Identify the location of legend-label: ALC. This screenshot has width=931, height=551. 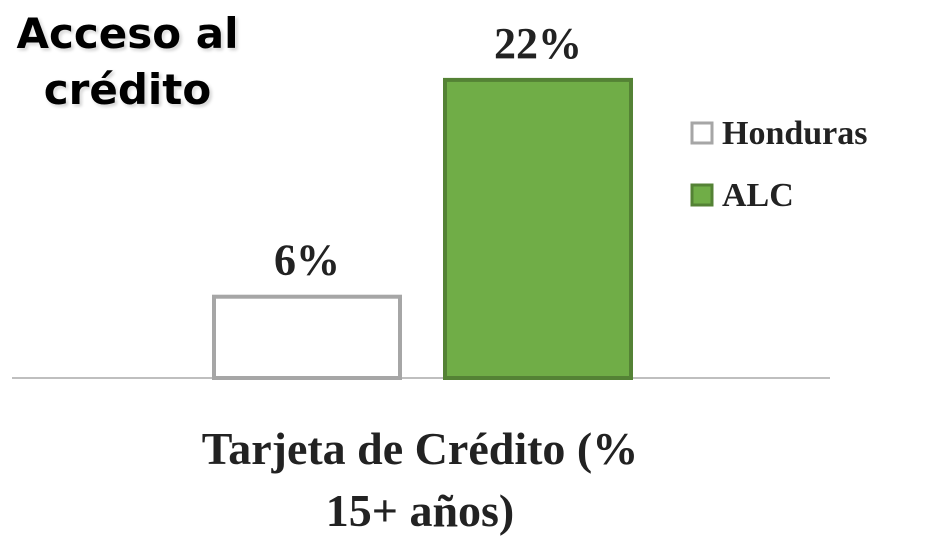
(758, 195).